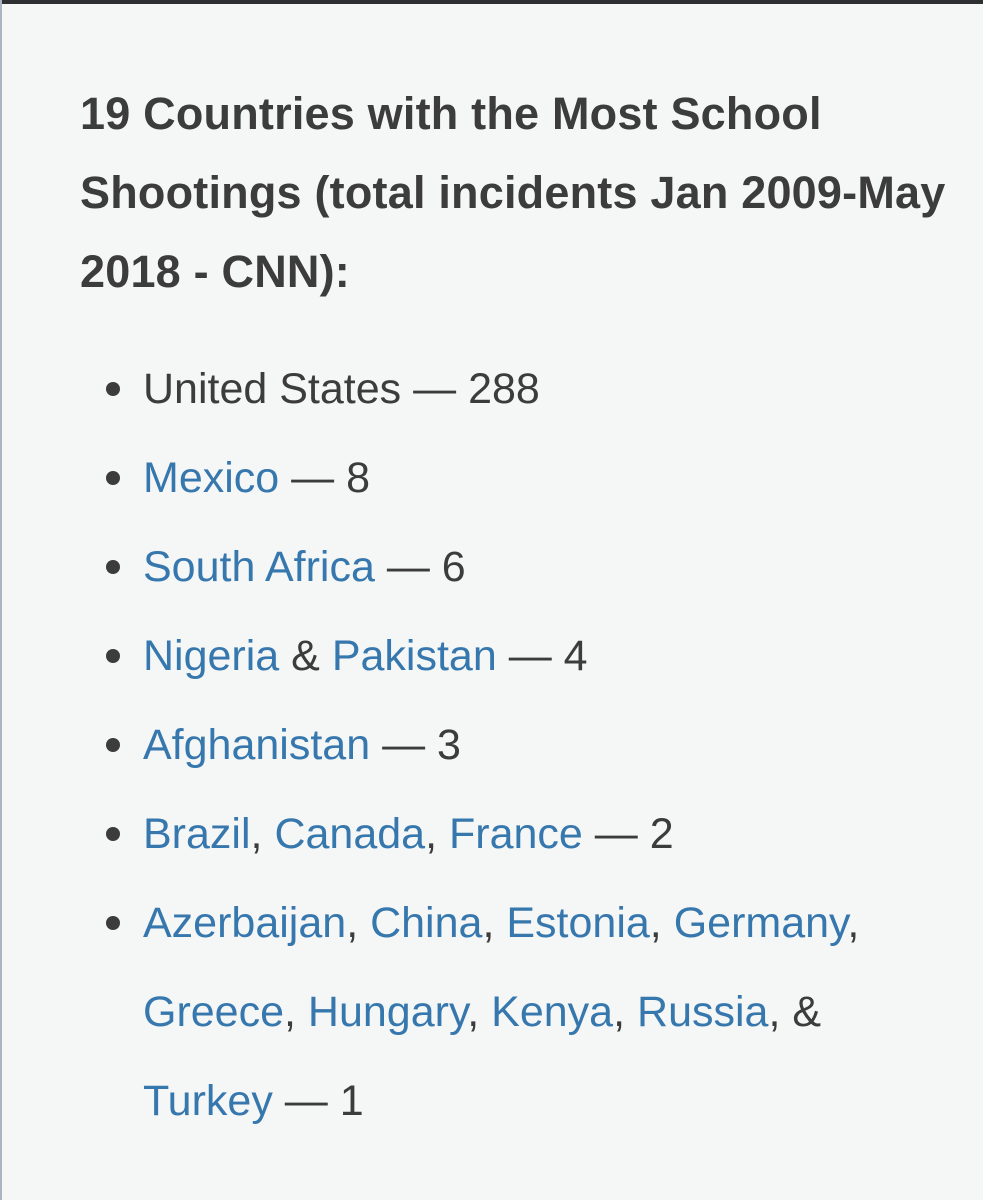  What do you see at coordinates (552, 1012) in the screenshot?
I see `country-link-kenya: Kenya` at bounding box center [552, 1012].